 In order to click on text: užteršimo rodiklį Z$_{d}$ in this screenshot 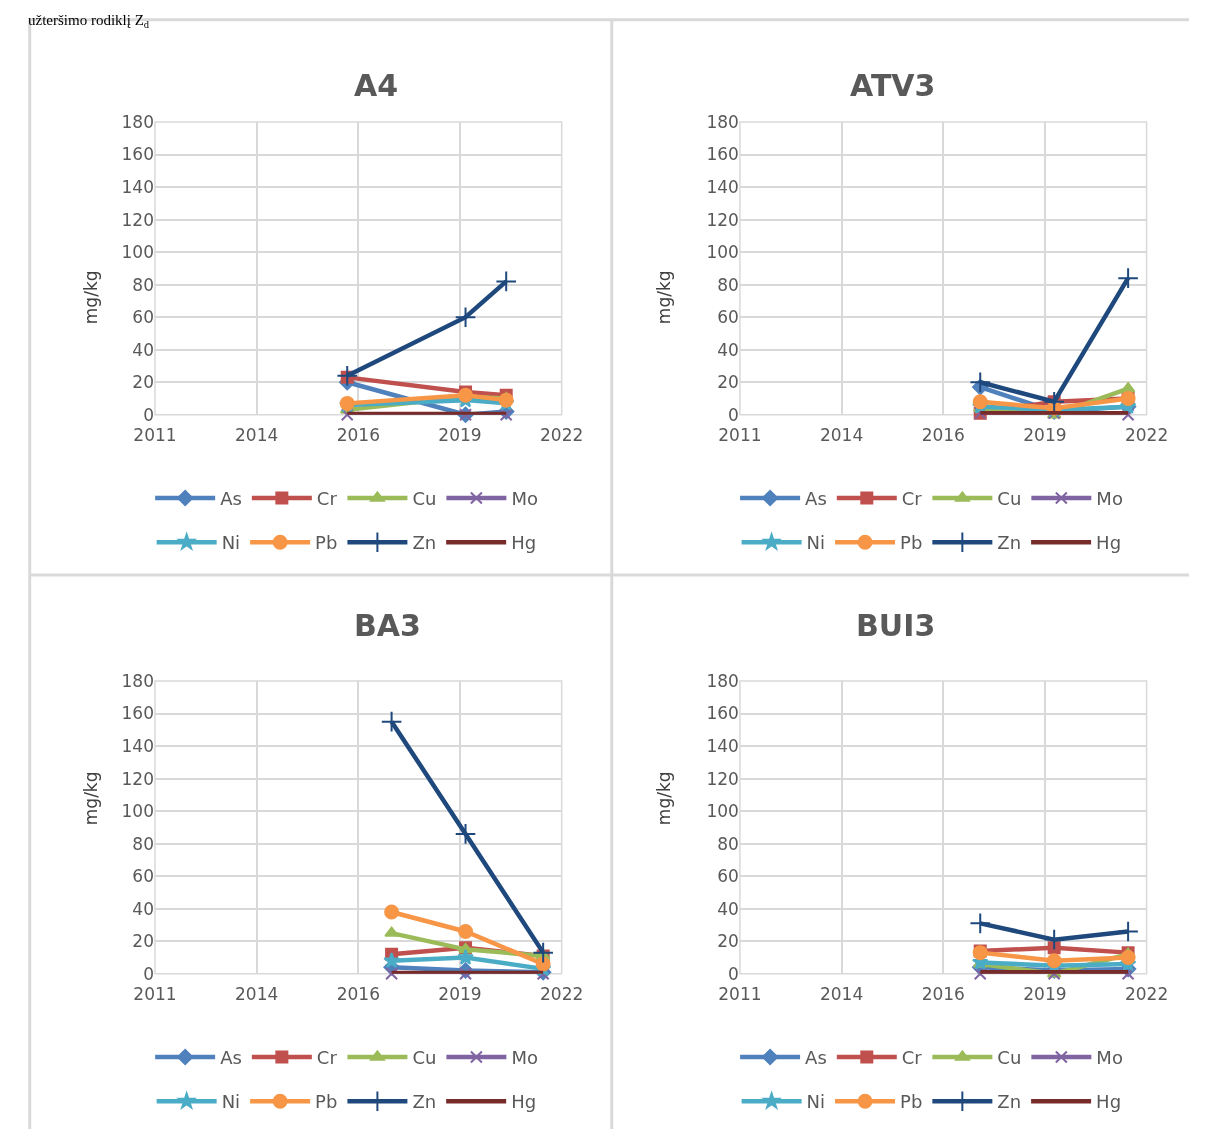, I will do `click(89, 21)`.